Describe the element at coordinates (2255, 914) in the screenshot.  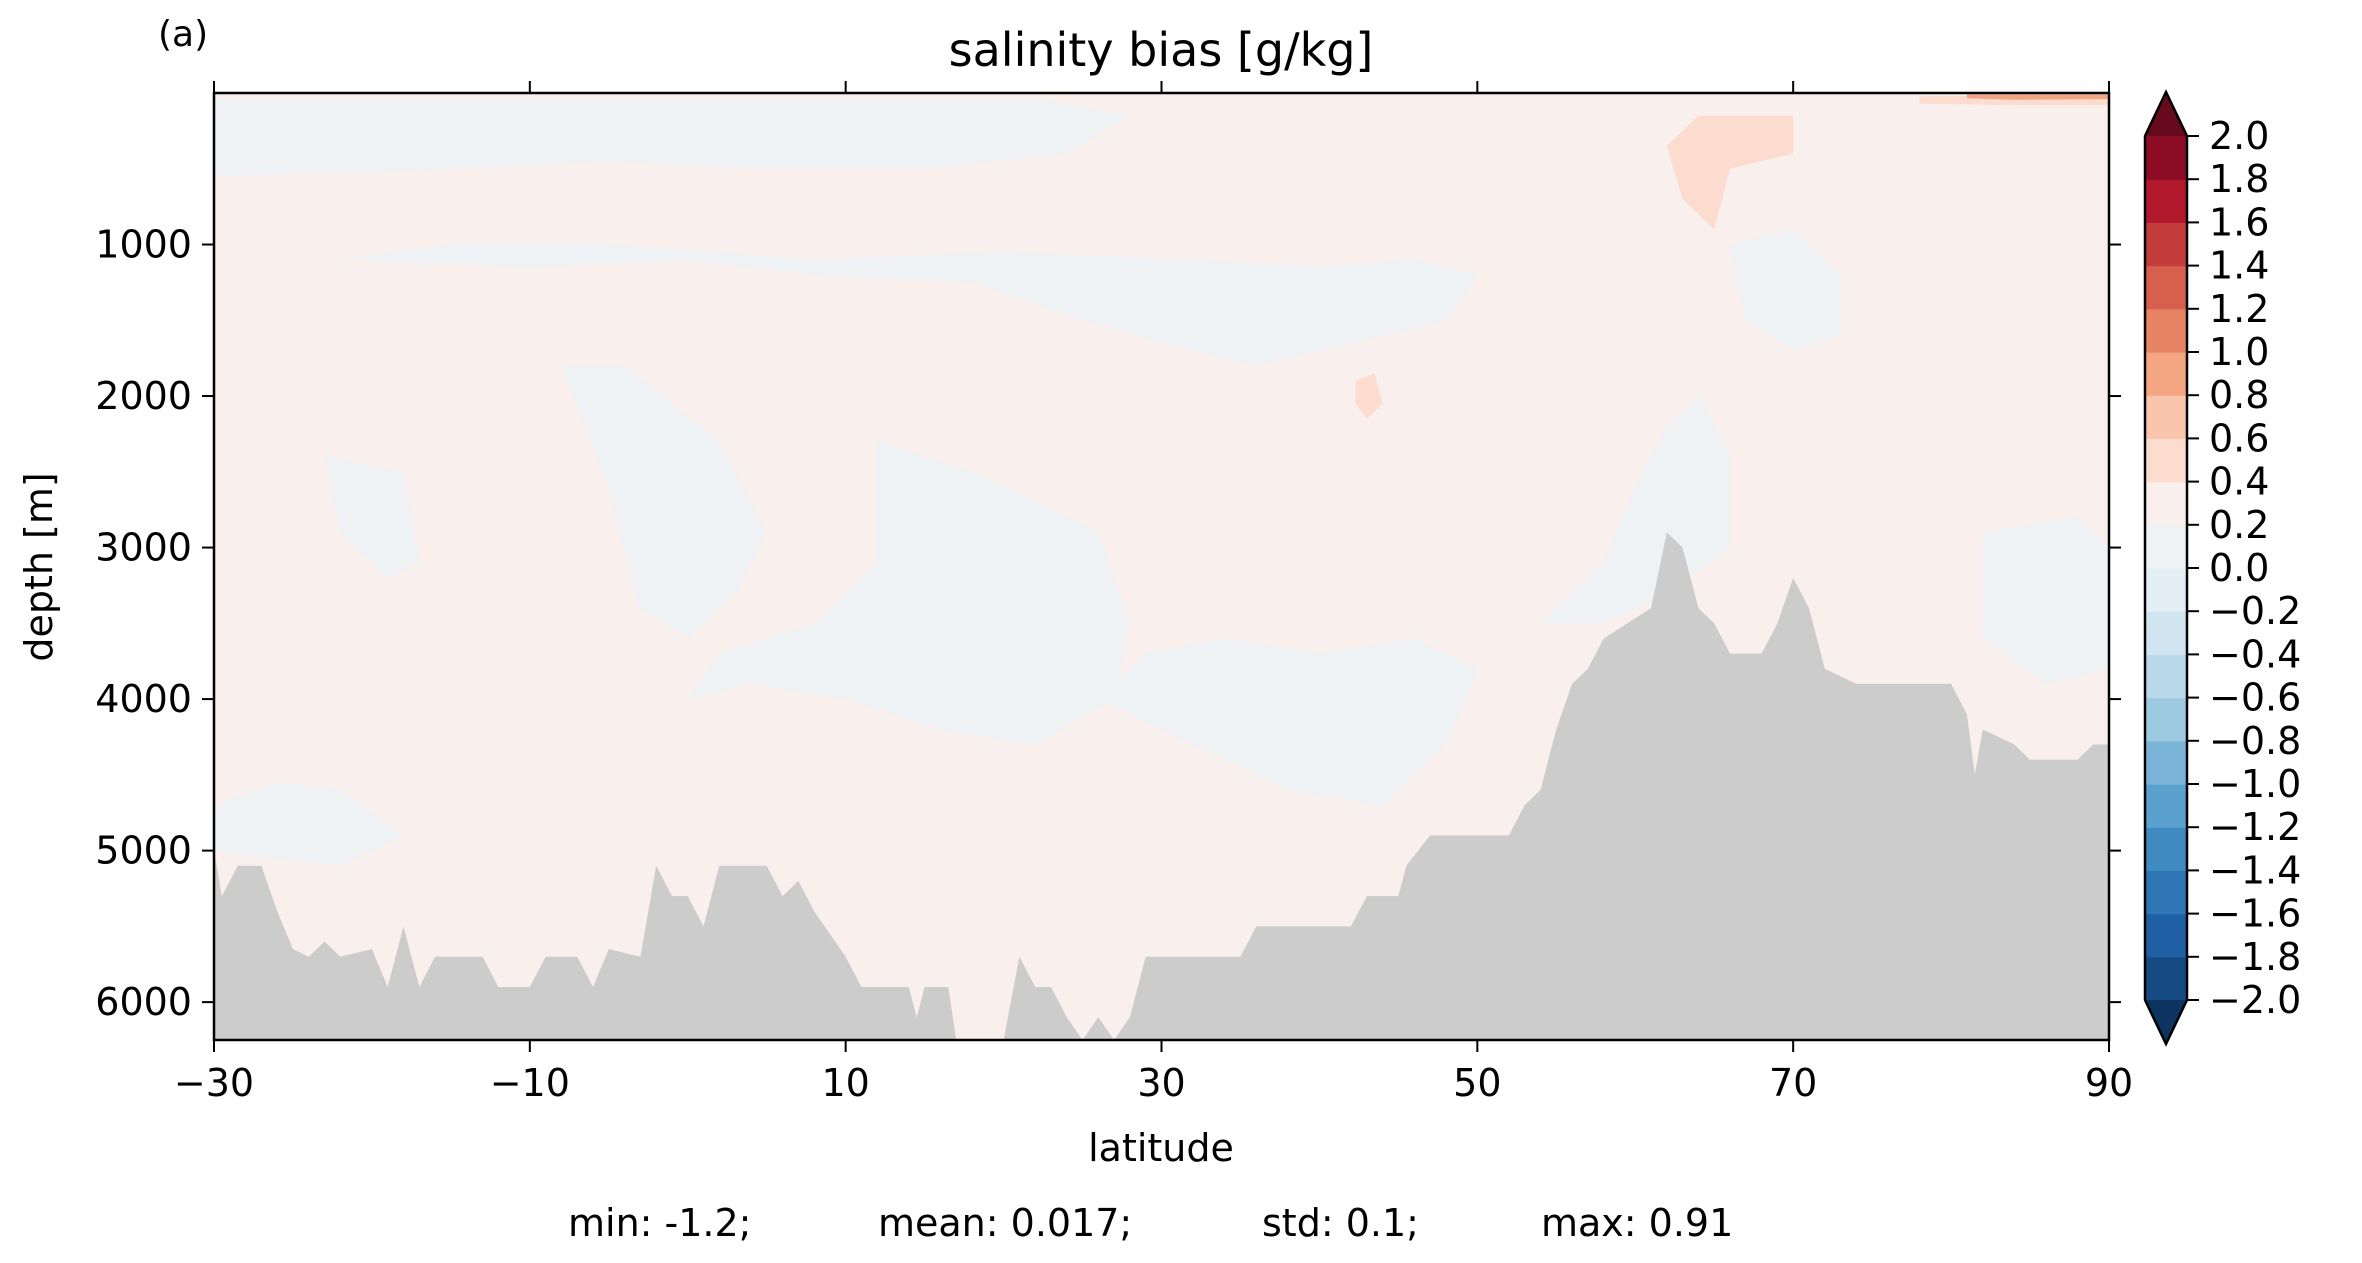
I see `colorbar-tick-label: −1.6` at that location.